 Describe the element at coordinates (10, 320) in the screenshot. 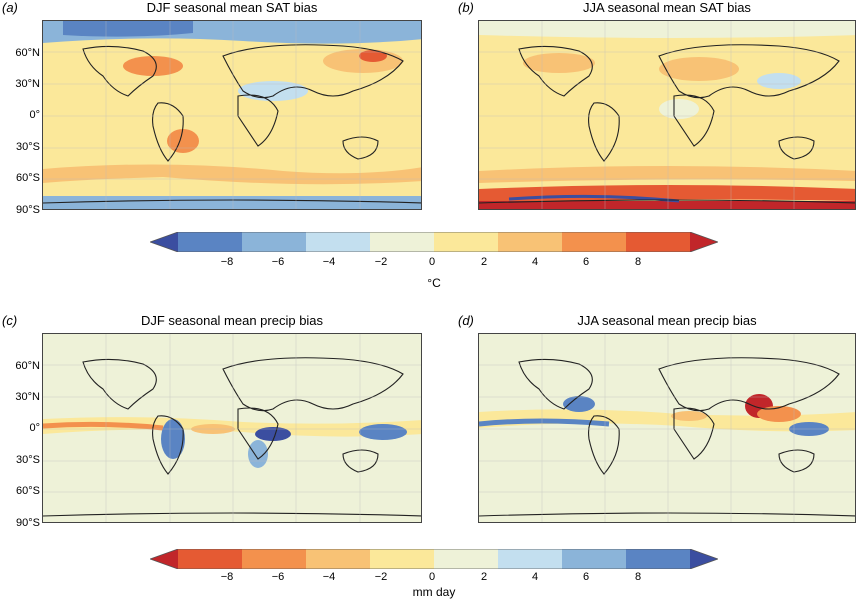

I see `panel-c-letter: (c)` at that location.